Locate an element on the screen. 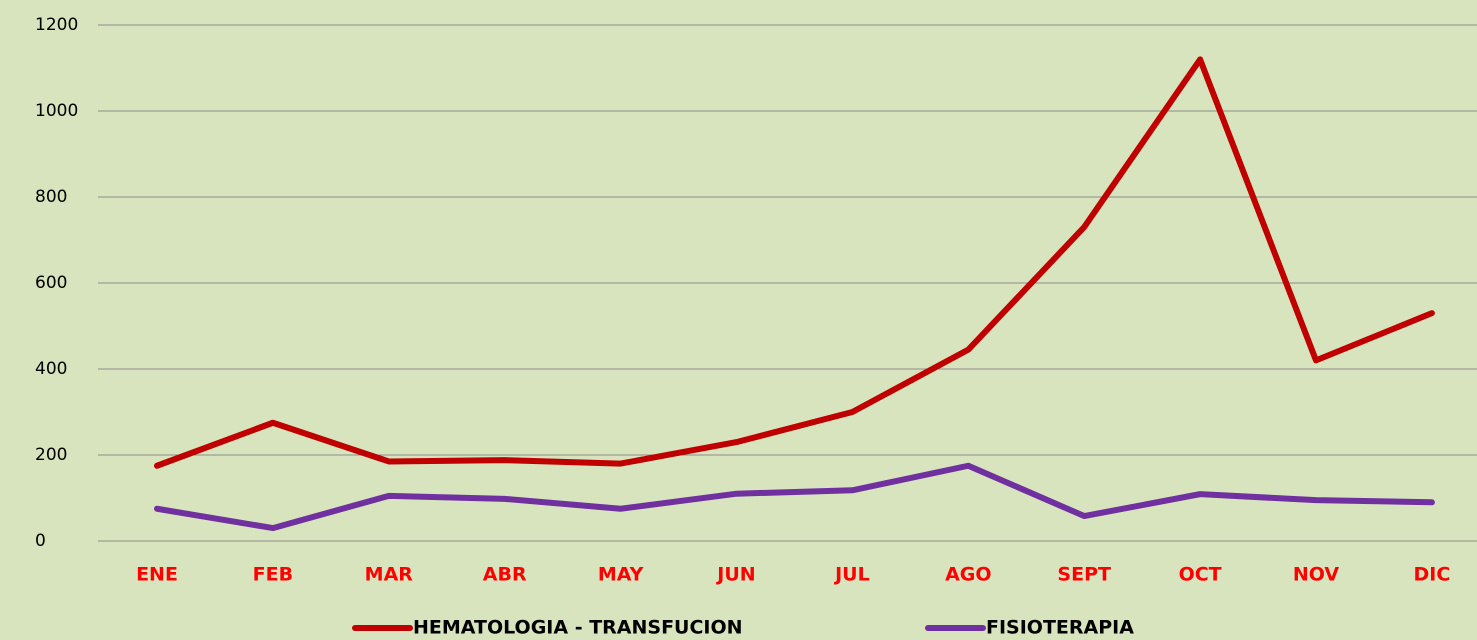 The image size is (1477, 640). line-series is located at coordinates (794, 497).